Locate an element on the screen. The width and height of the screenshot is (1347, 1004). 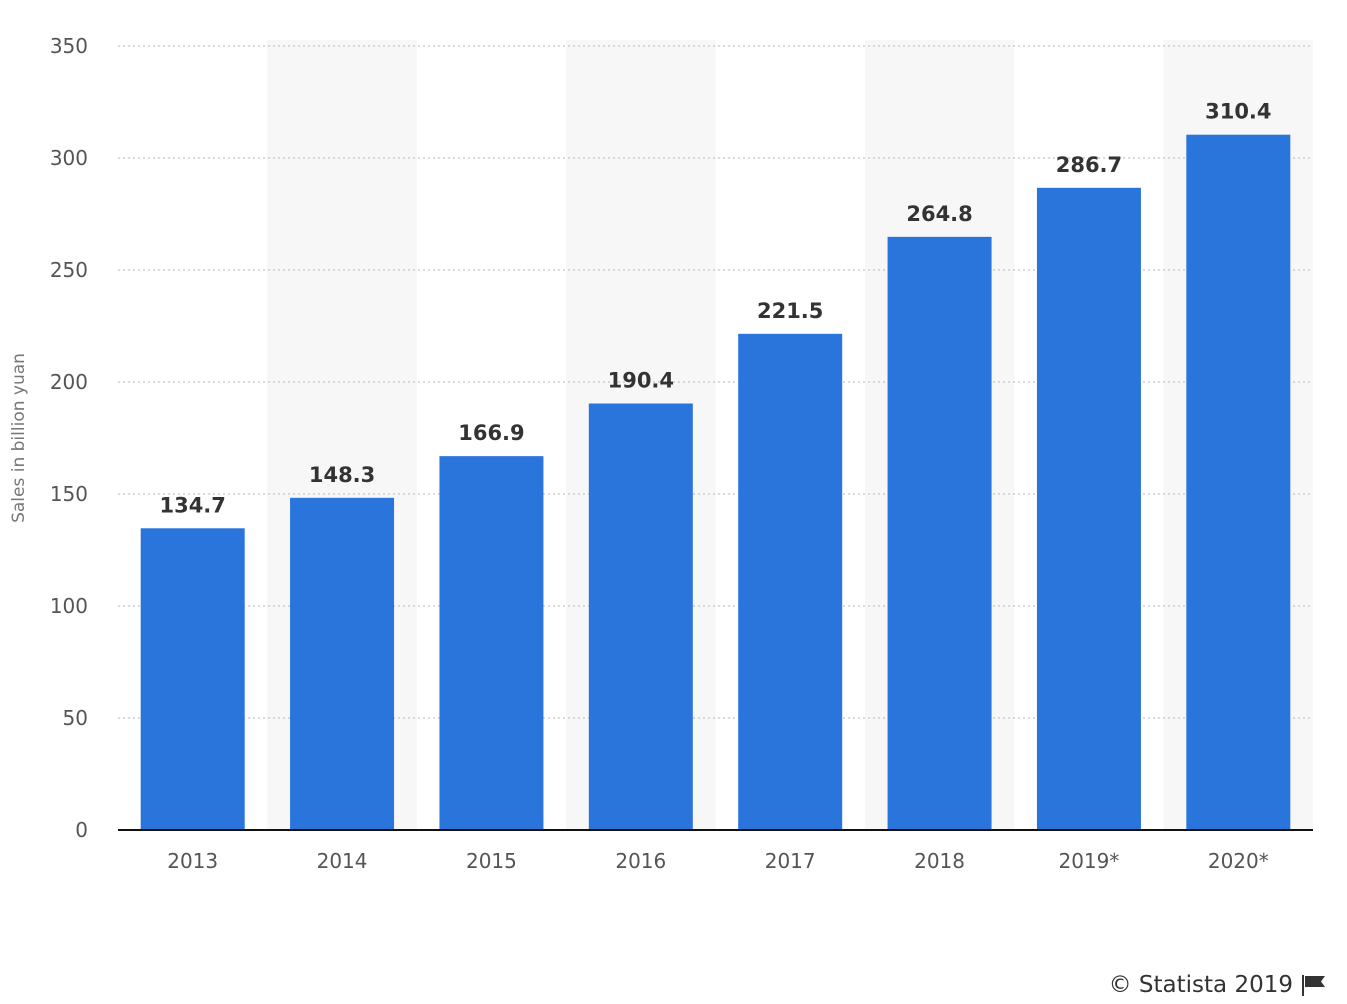
data-label: 264.8 is located at coordinates (939, 214).